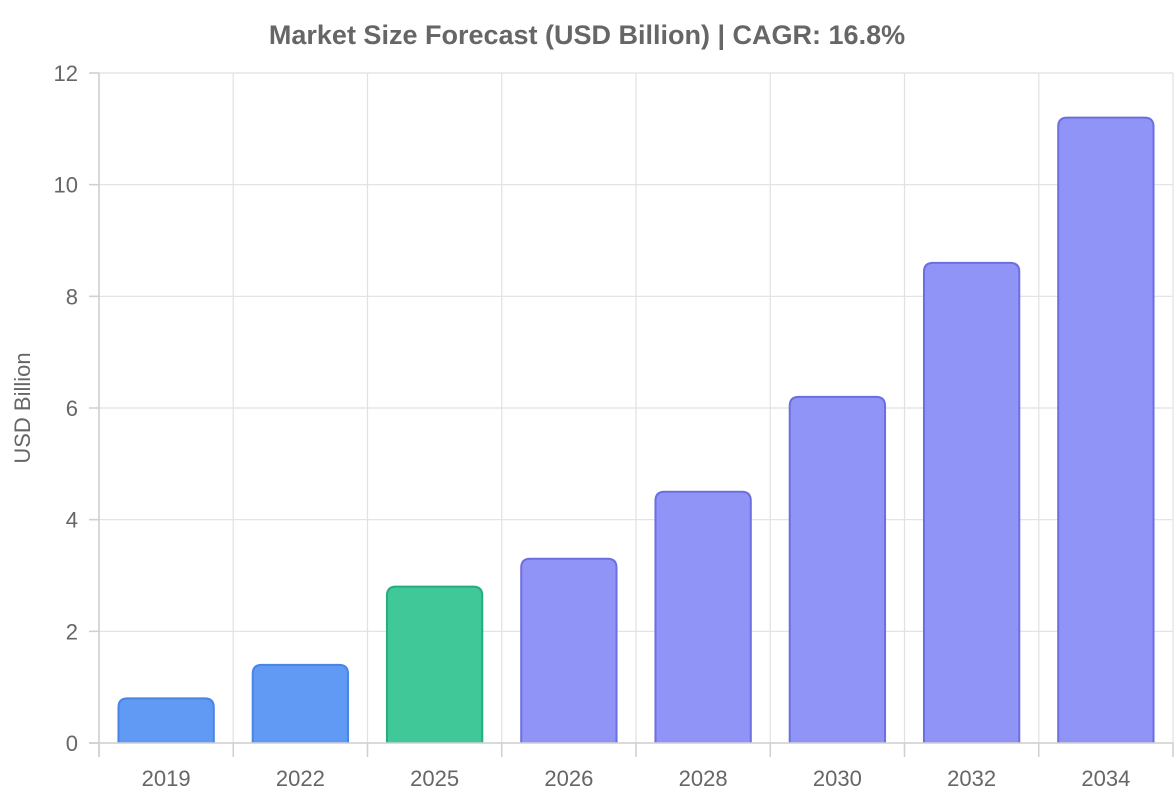 Image resolution: width=1175 pixels, height=800 pixels. What do you see at coordinates (1105, 778) in the screenshot?
I see `x-tick-label: 2034` at bounding box center [1105, 778].